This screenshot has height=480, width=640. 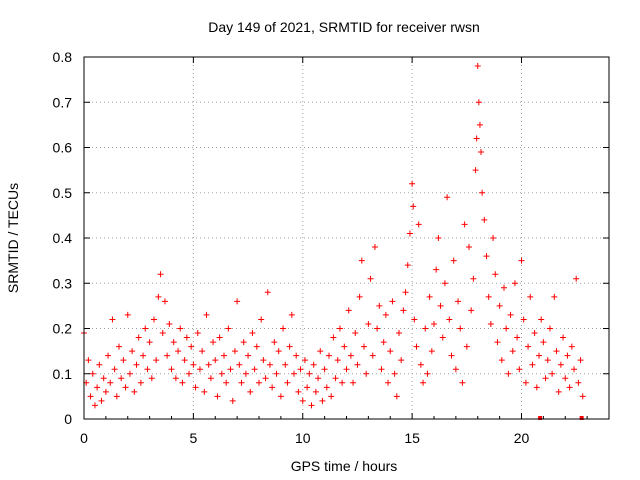 I want to click on y-tick-label: 0.4, so click(x=63, y=238).